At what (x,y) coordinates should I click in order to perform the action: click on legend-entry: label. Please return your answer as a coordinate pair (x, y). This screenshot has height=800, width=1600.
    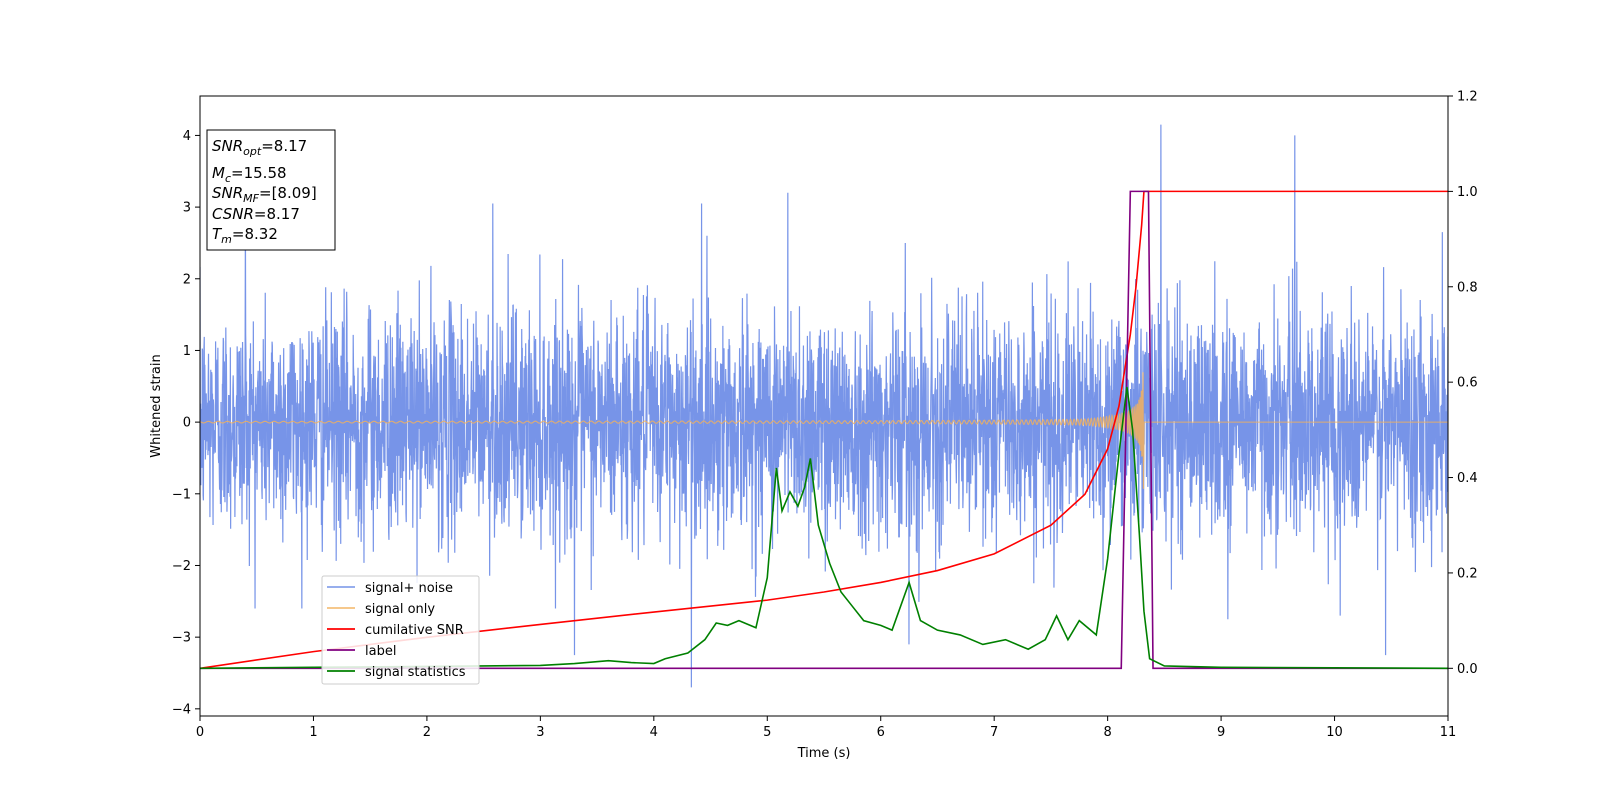
    Looking at the image, I should click on (380, 651).